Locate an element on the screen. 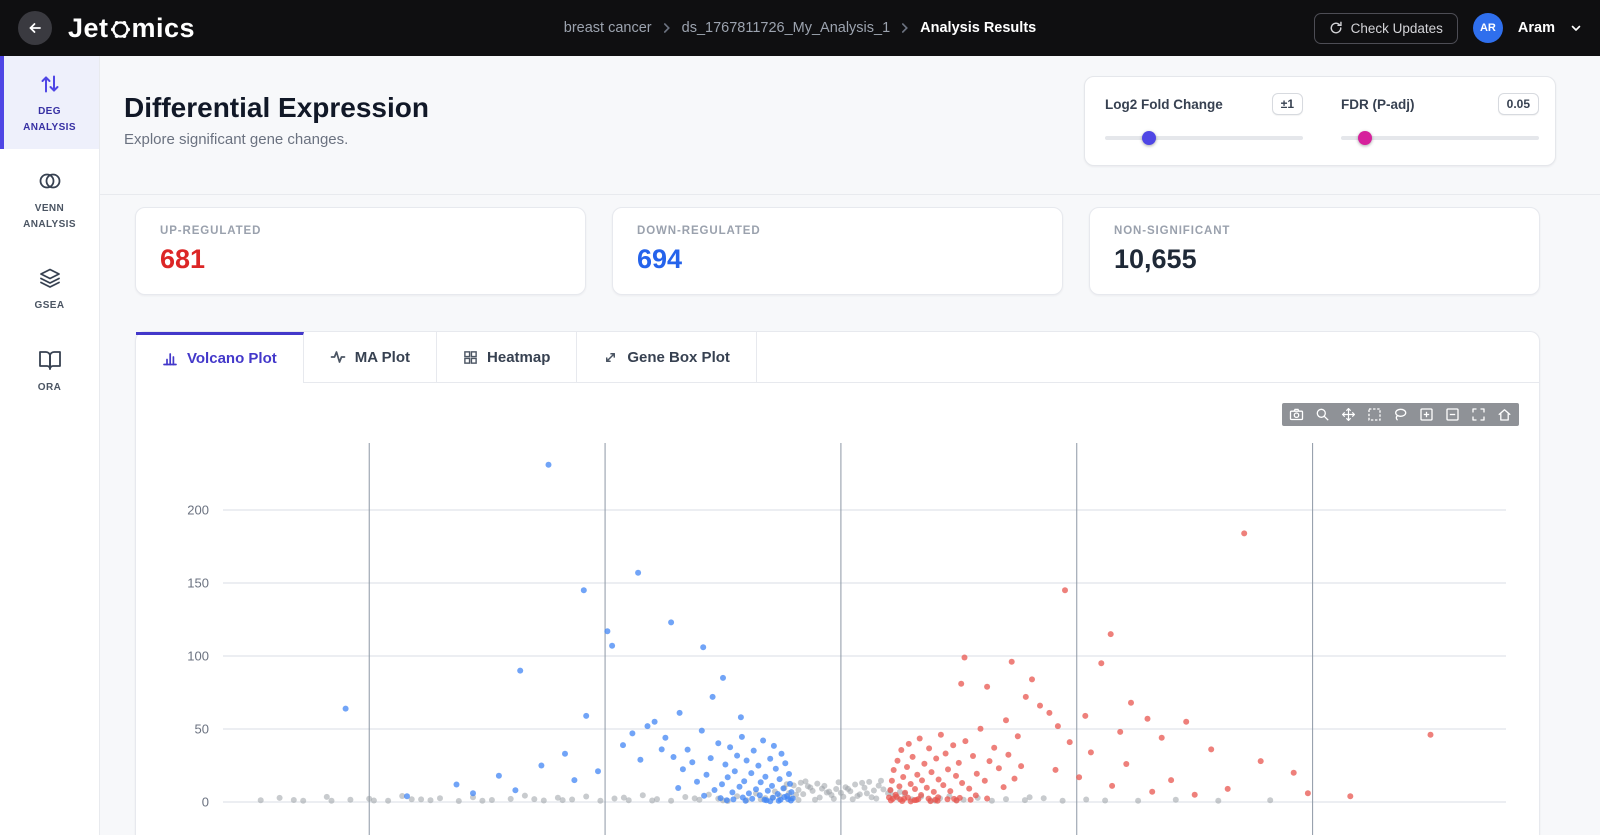  tab-label: Volcano Plot is located at coordinates (232, 358).